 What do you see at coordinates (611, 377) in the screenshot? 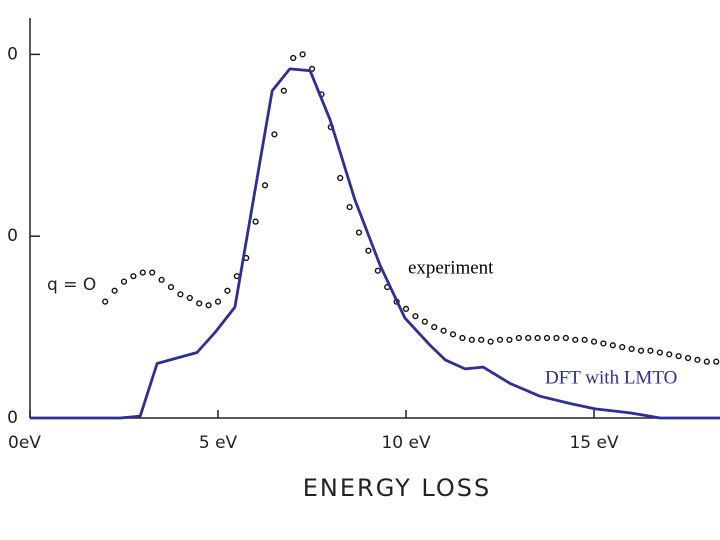
I see `series-label: DFT with LMTO` at bounding box center [611, 377].